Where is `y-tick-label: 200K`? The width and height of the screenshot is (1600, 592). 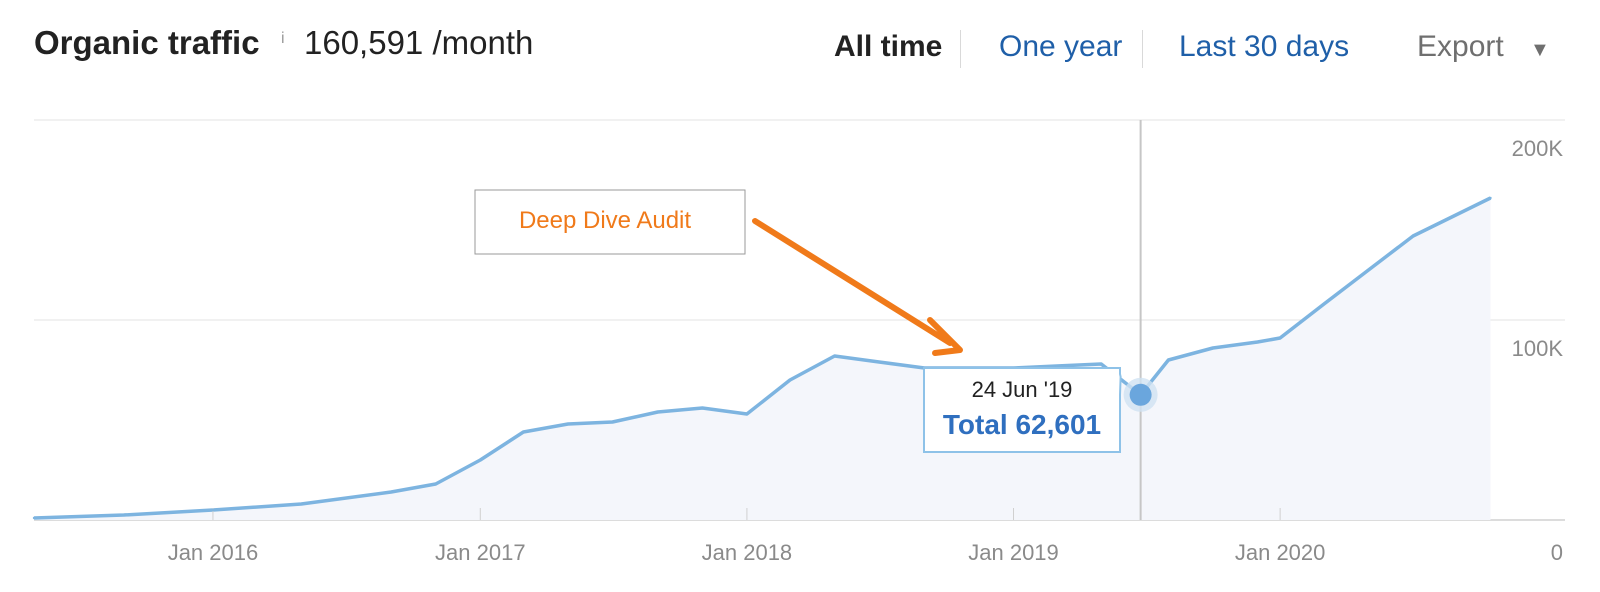 y-tick-label: 200K is located at coordinates (1538, 148).